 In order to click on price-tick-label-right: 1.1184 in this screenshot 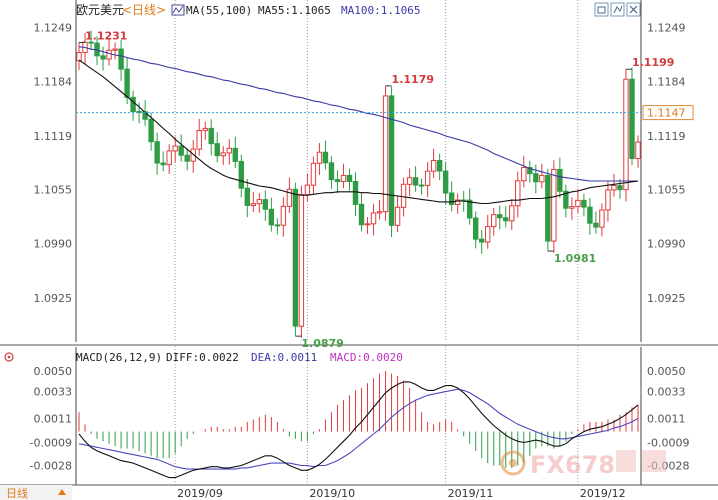, I will do `click(666, 82)`.